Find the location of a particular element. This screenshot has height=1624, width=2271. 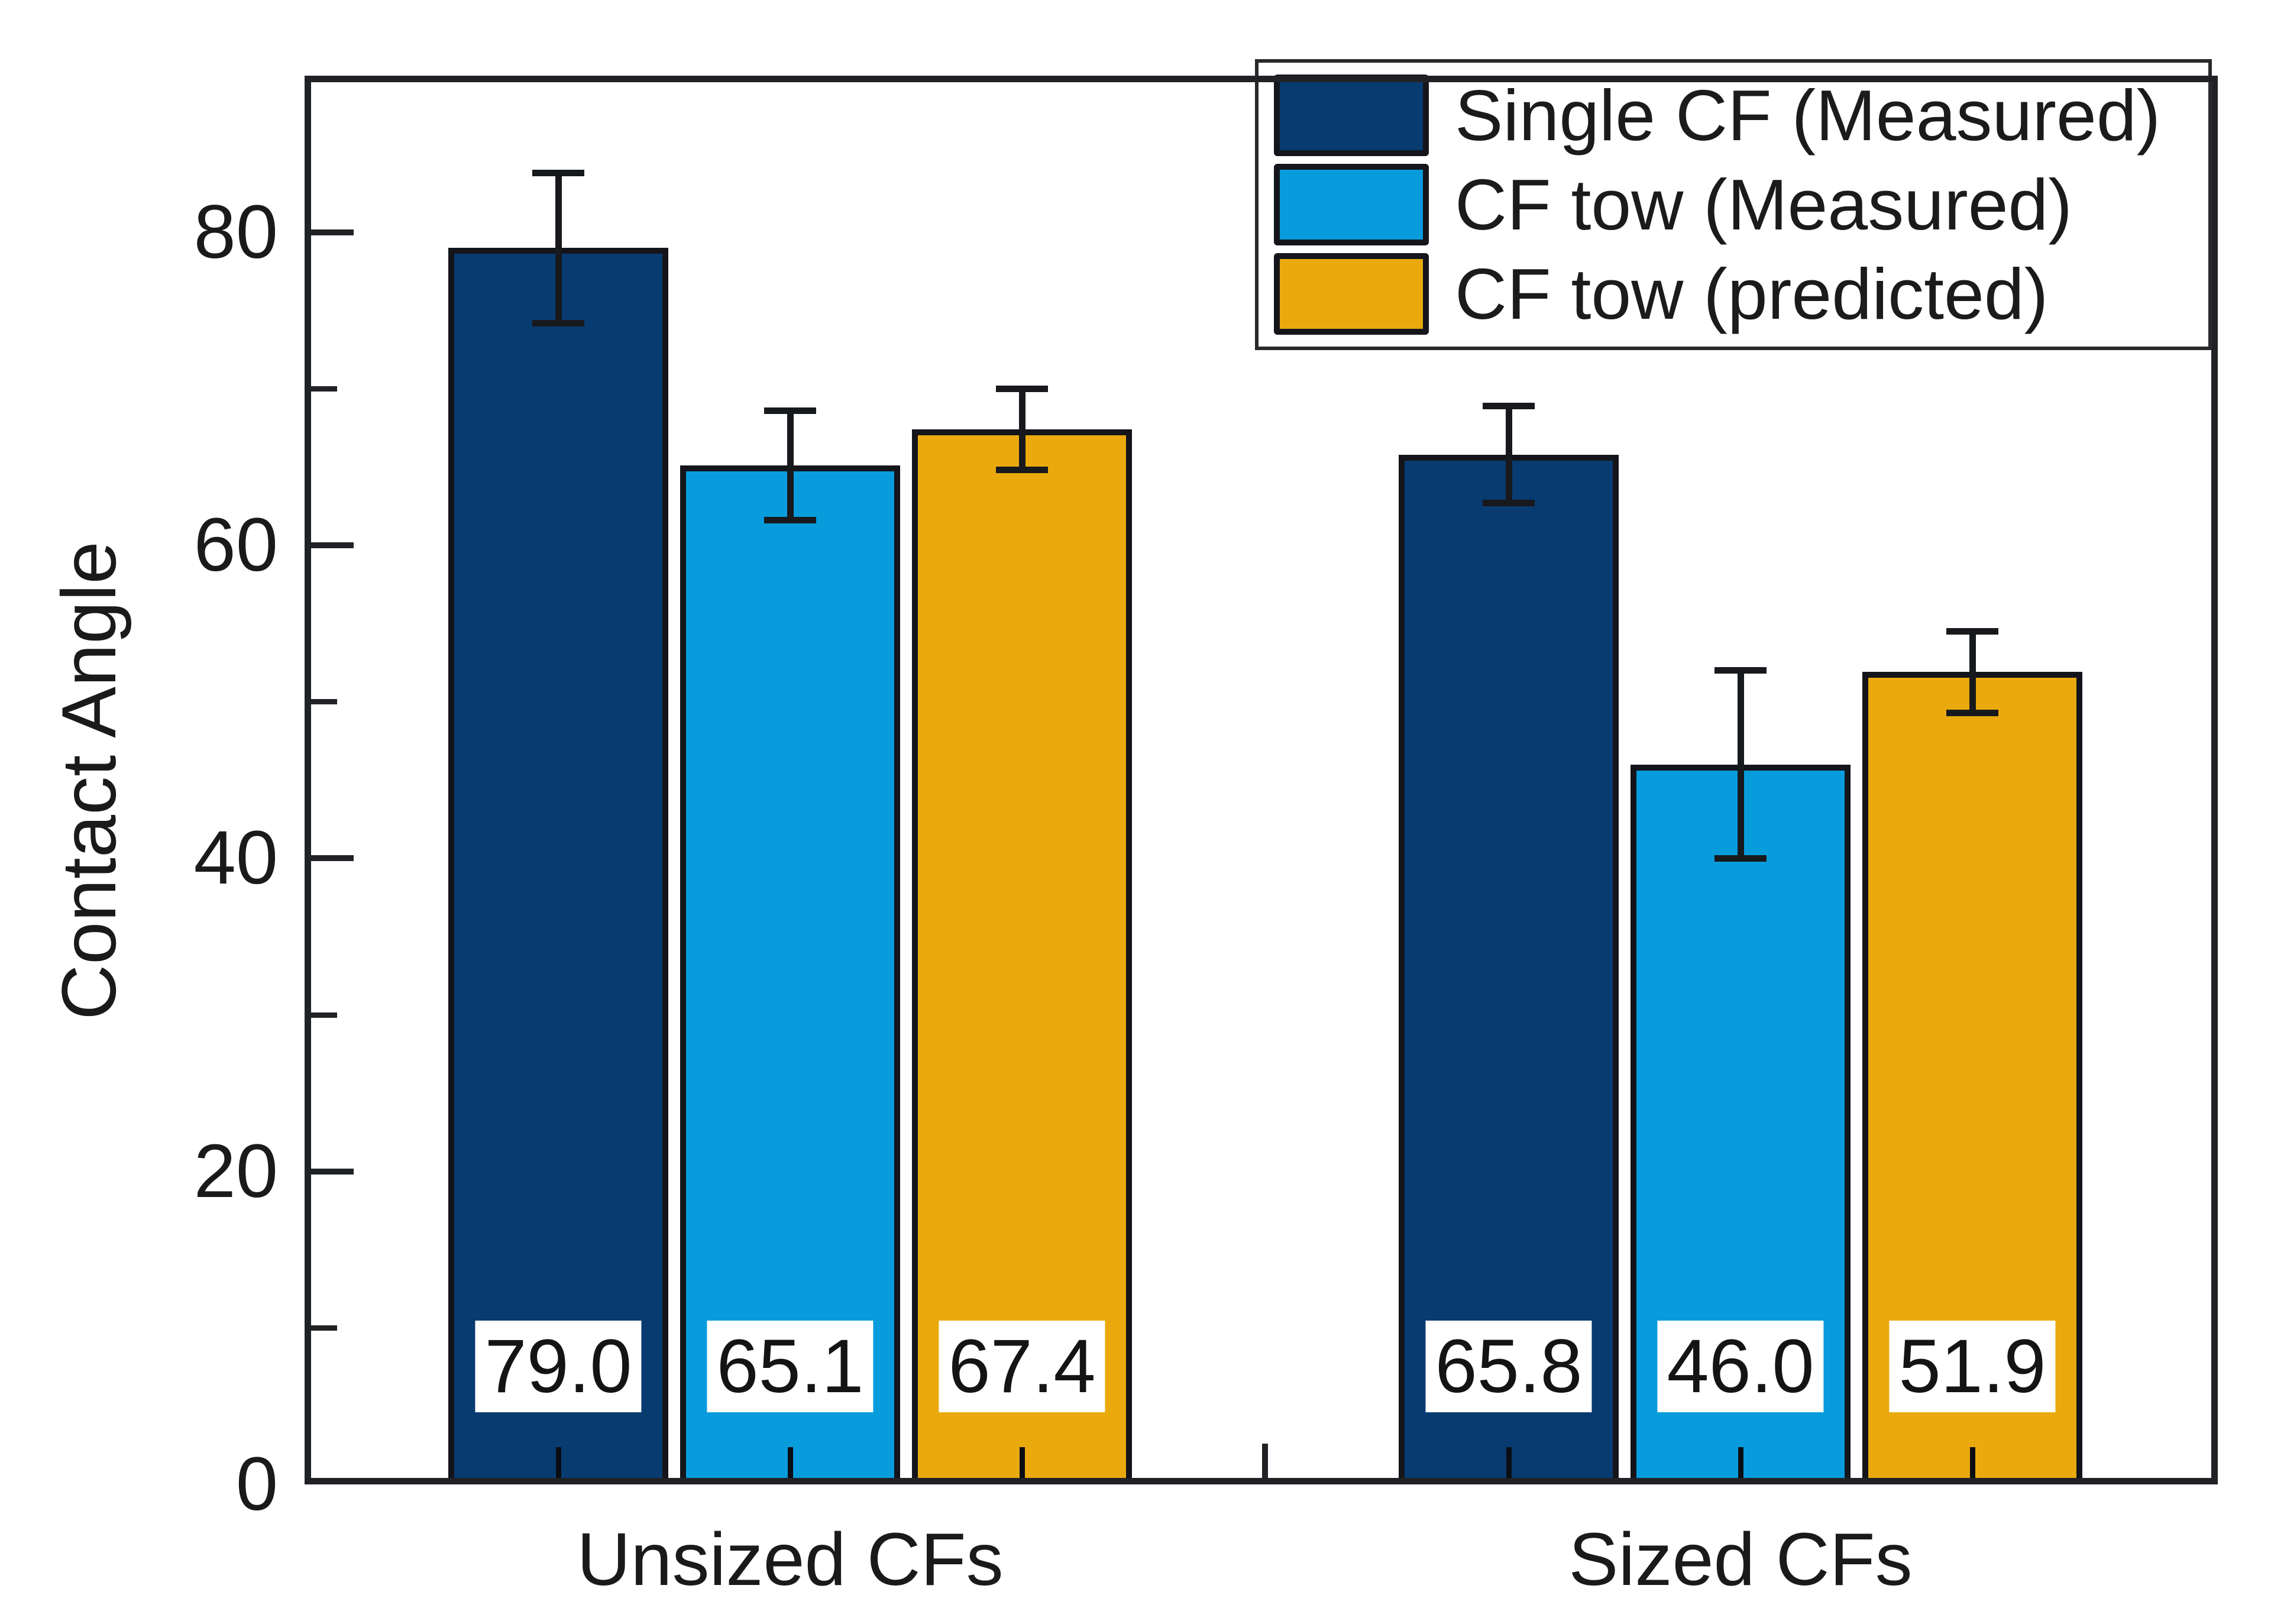

y-tick-label: 0 is located at coordinates (256, 1484).